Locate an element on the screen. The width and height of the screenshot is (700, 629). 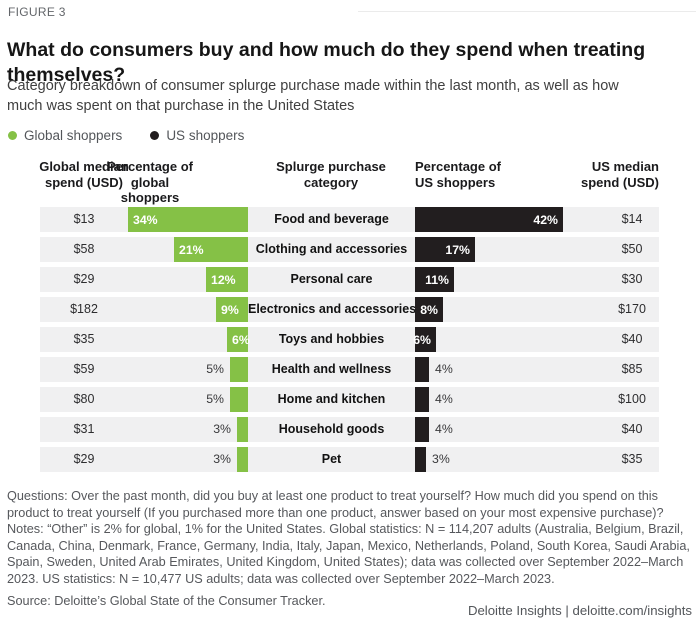
table-row: $29 3% Pet 3% $35 is located at coordinates (349, 459).